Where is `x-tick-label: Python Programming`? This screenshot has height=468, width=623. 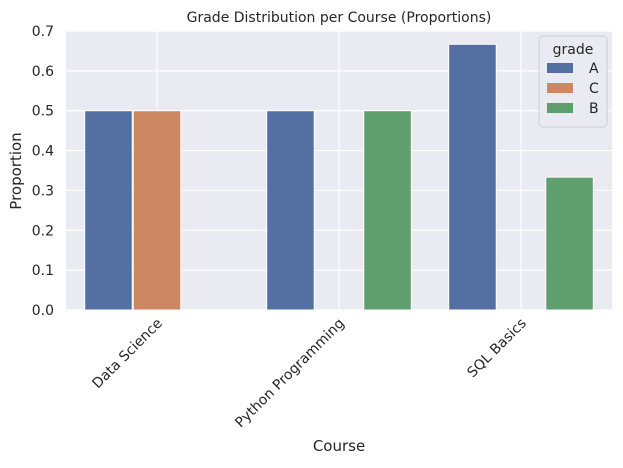
x-tick-label: Python Programming is located at coordinates (290, 374).